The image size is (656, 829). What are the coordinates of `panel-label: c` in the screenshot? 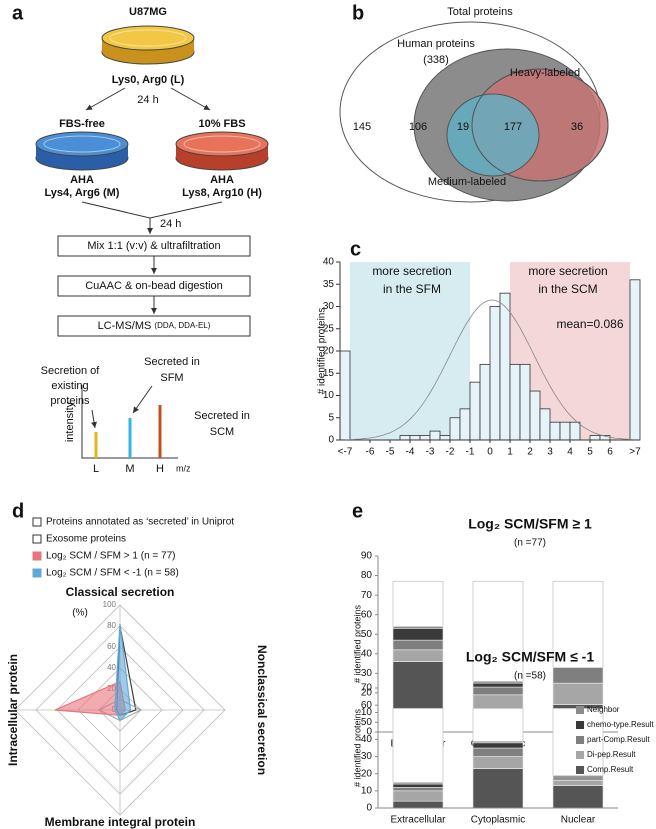 It's located at (355, 249).